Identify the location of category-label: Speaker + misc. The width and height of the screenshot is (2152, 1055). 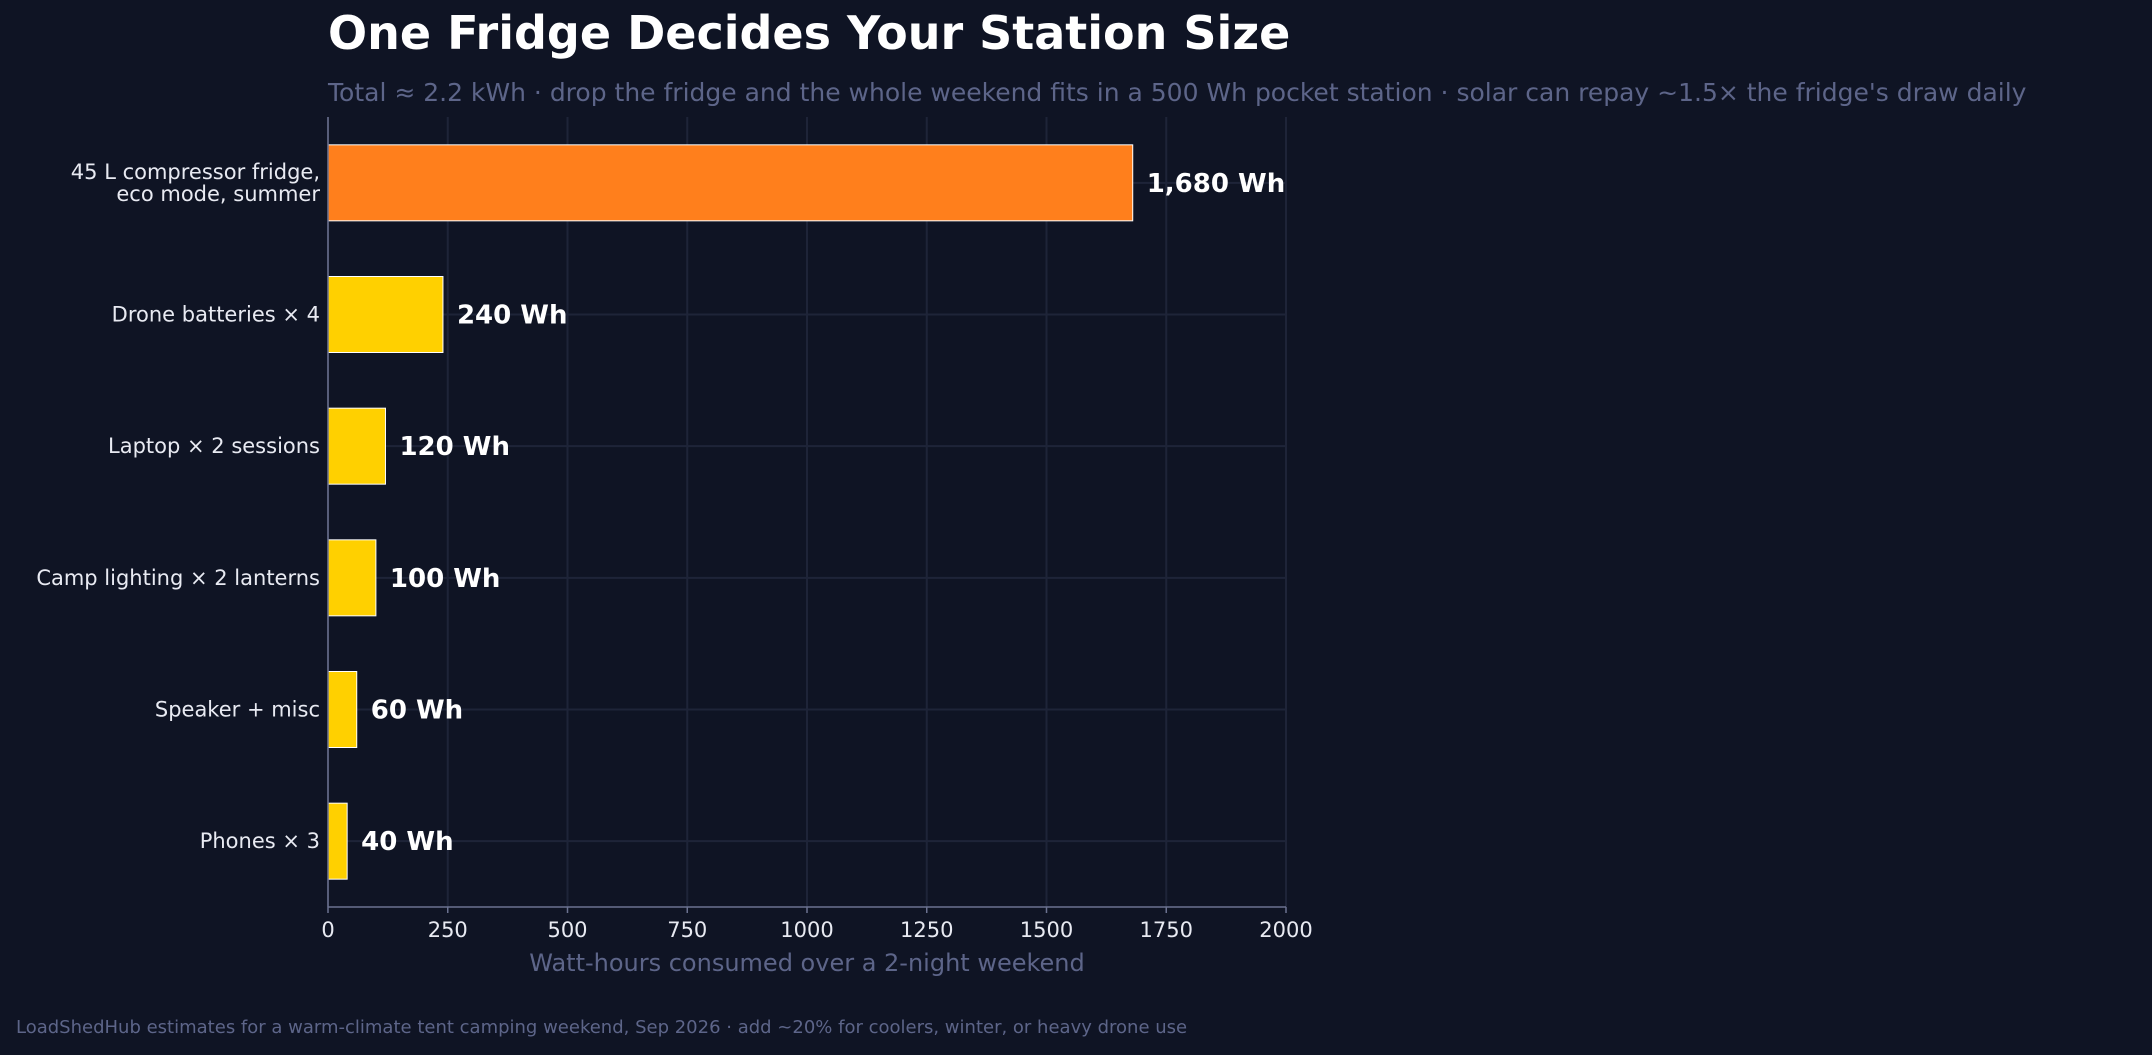
(237, 710).